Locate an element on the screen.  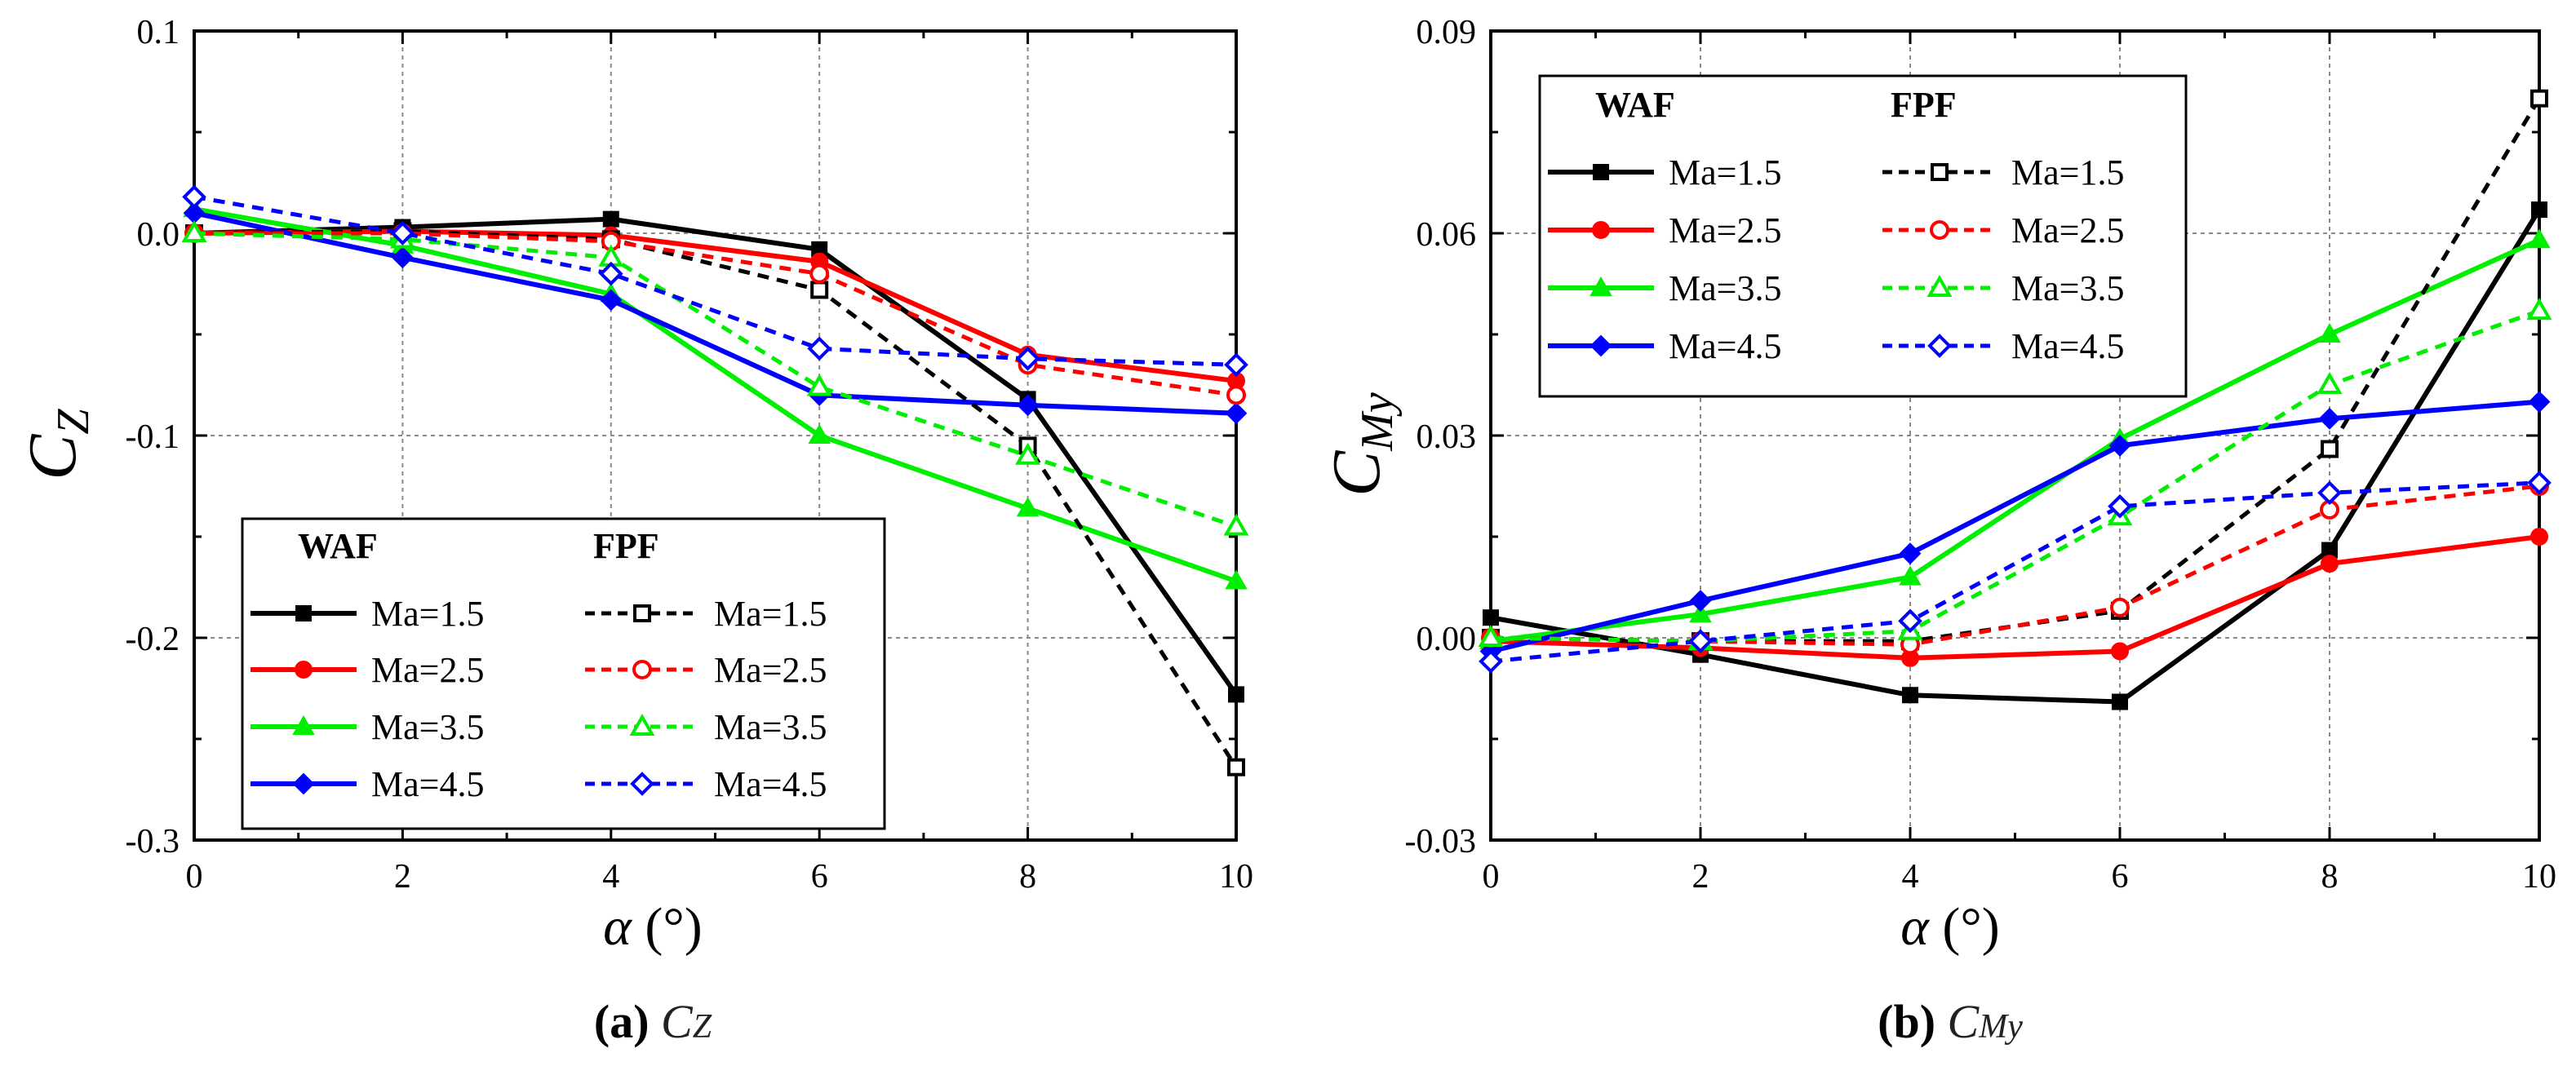
cmy-x-tick-label: 8 is located at coordinates (2330, 877).